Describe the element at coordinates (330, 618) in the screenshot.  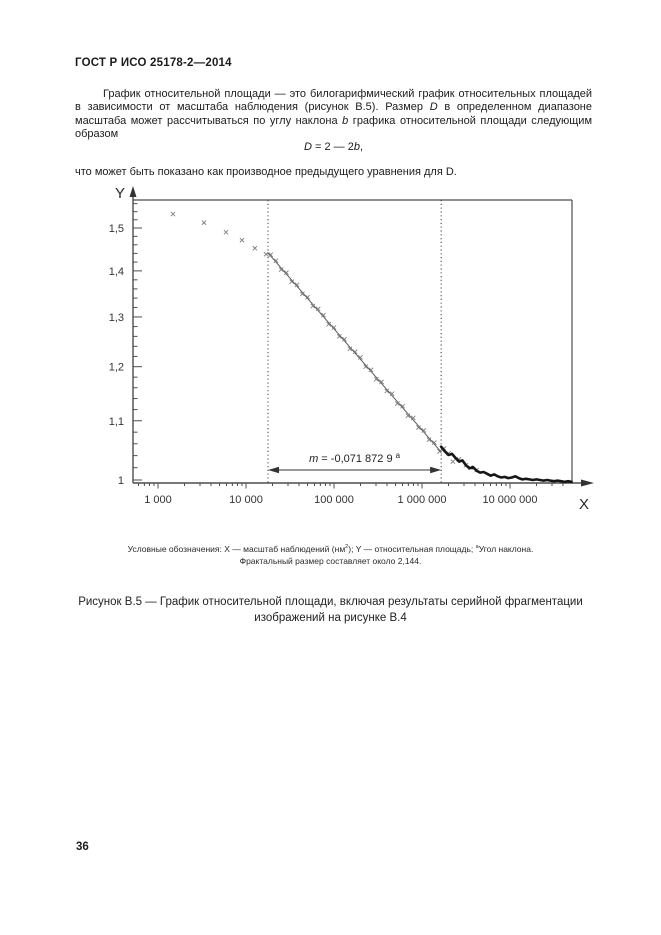
I see `caption-line-2: изображений на рисунке В.4` at that location.